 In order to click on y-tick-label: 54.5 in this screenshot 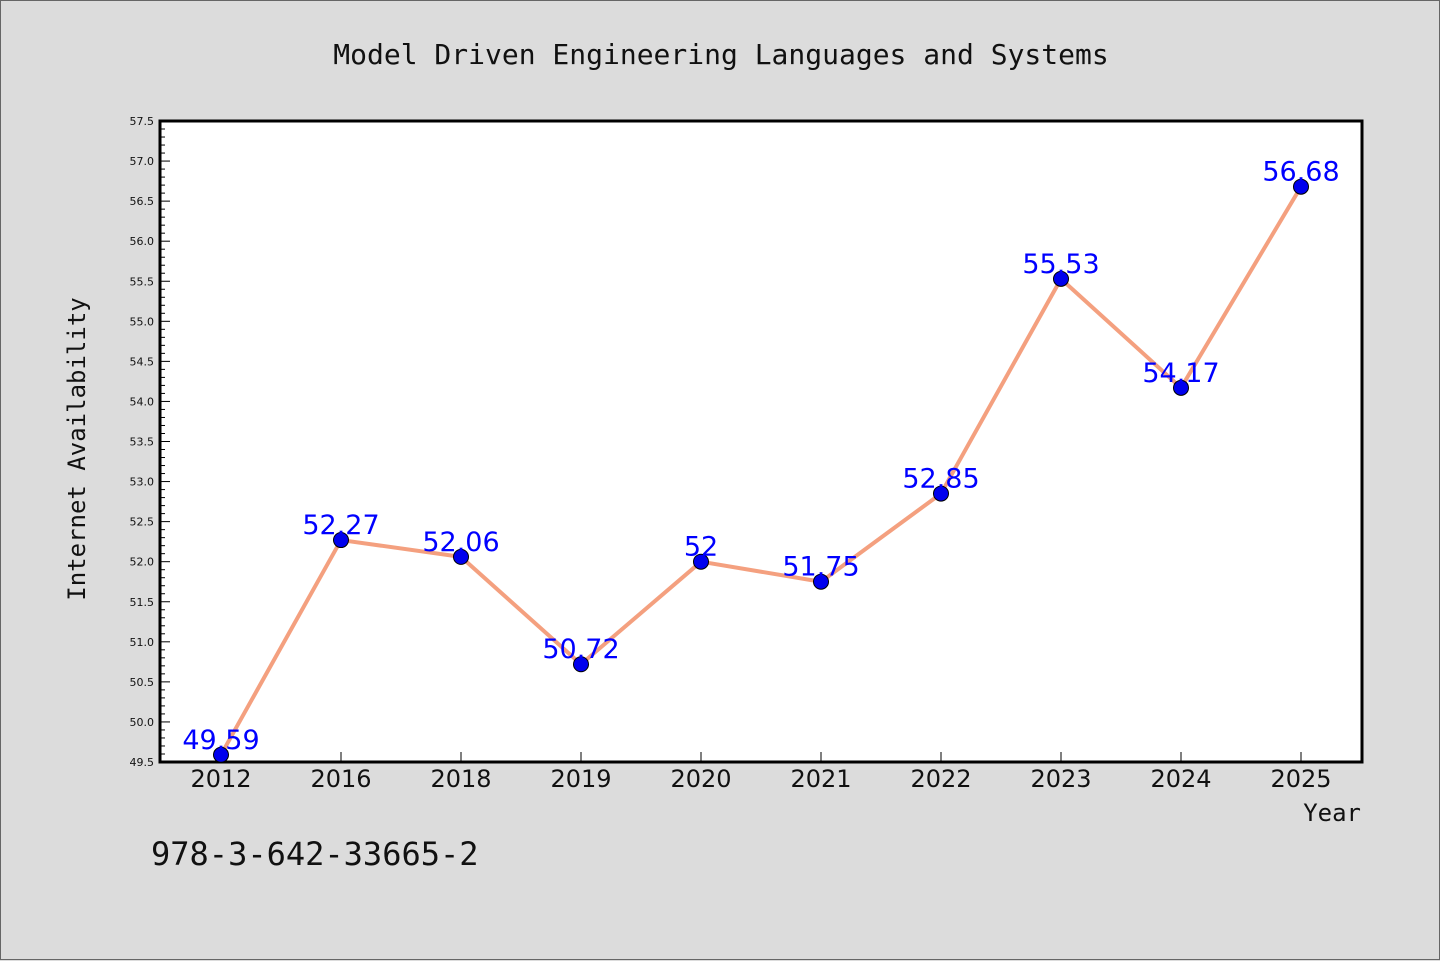, I will do `click(142, 361)`.